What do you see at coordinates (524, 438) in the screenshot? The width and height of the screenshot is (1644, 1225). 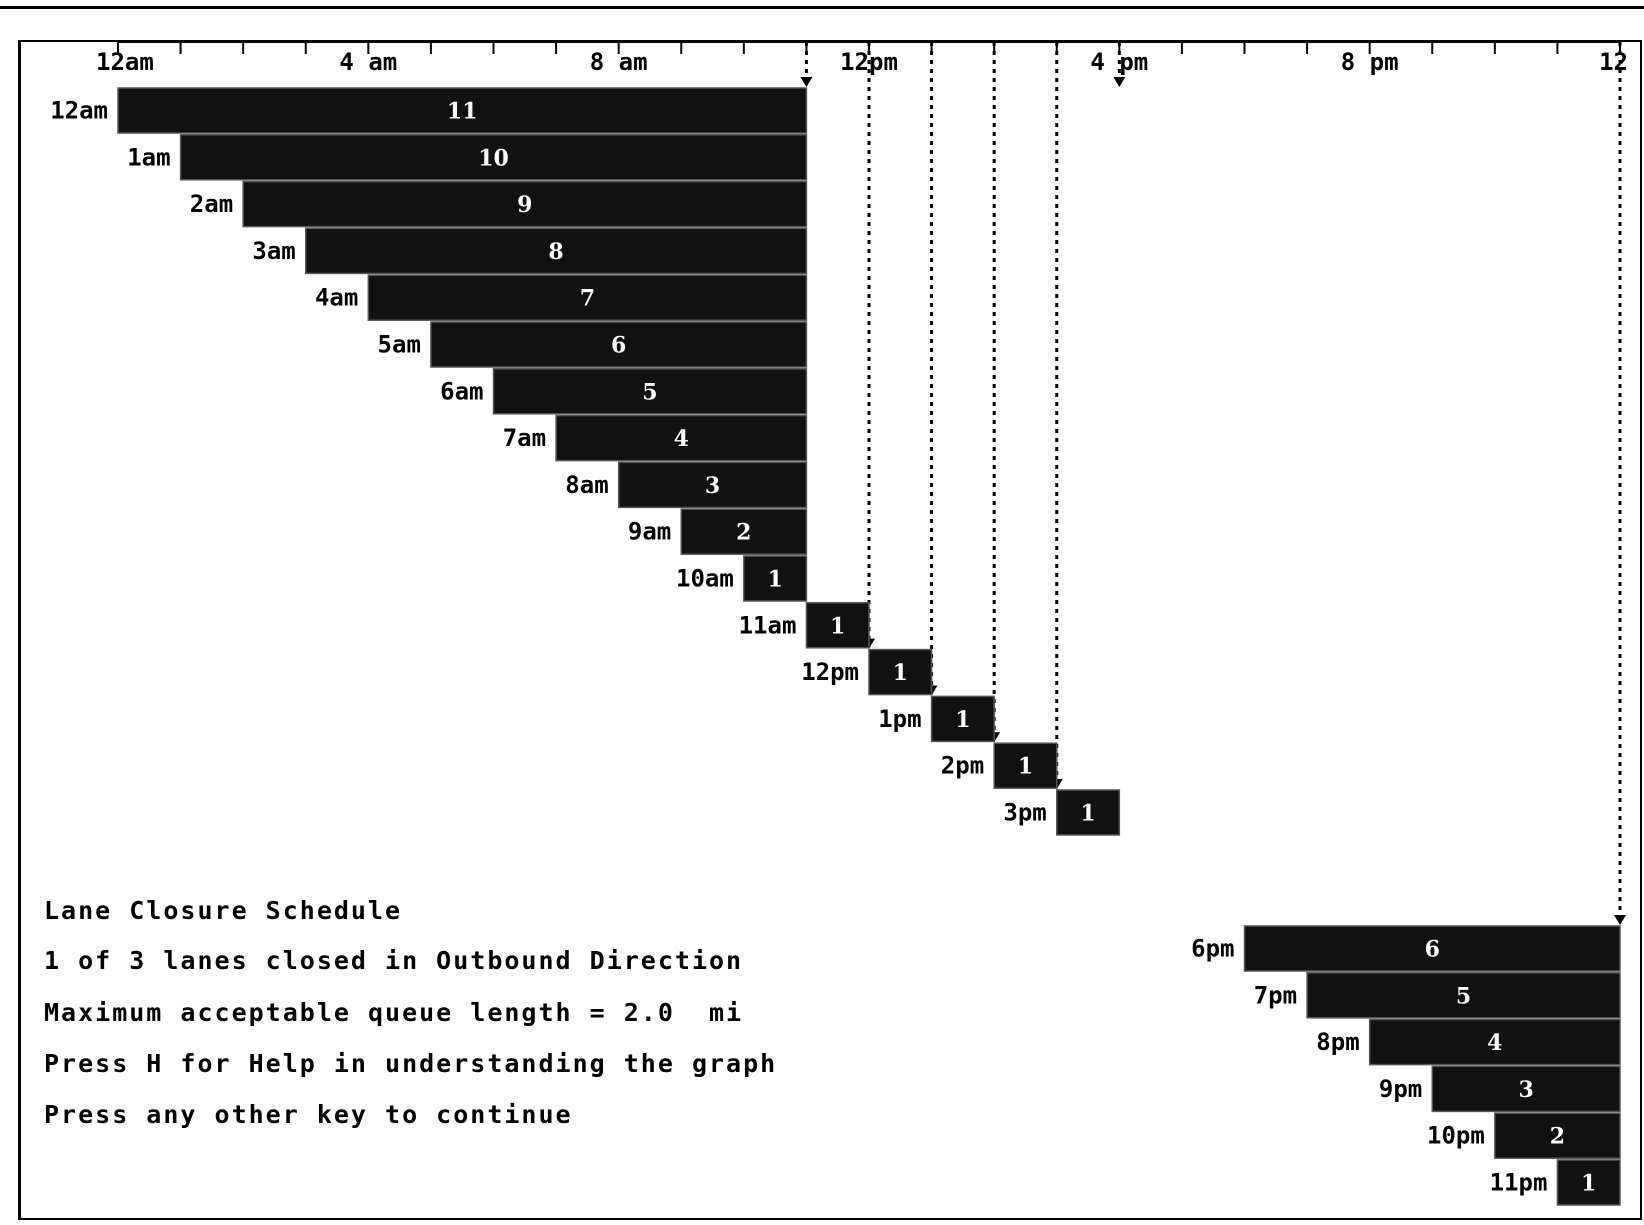 I see `bar-start-label: 7am` at bounding box center [524, 438].